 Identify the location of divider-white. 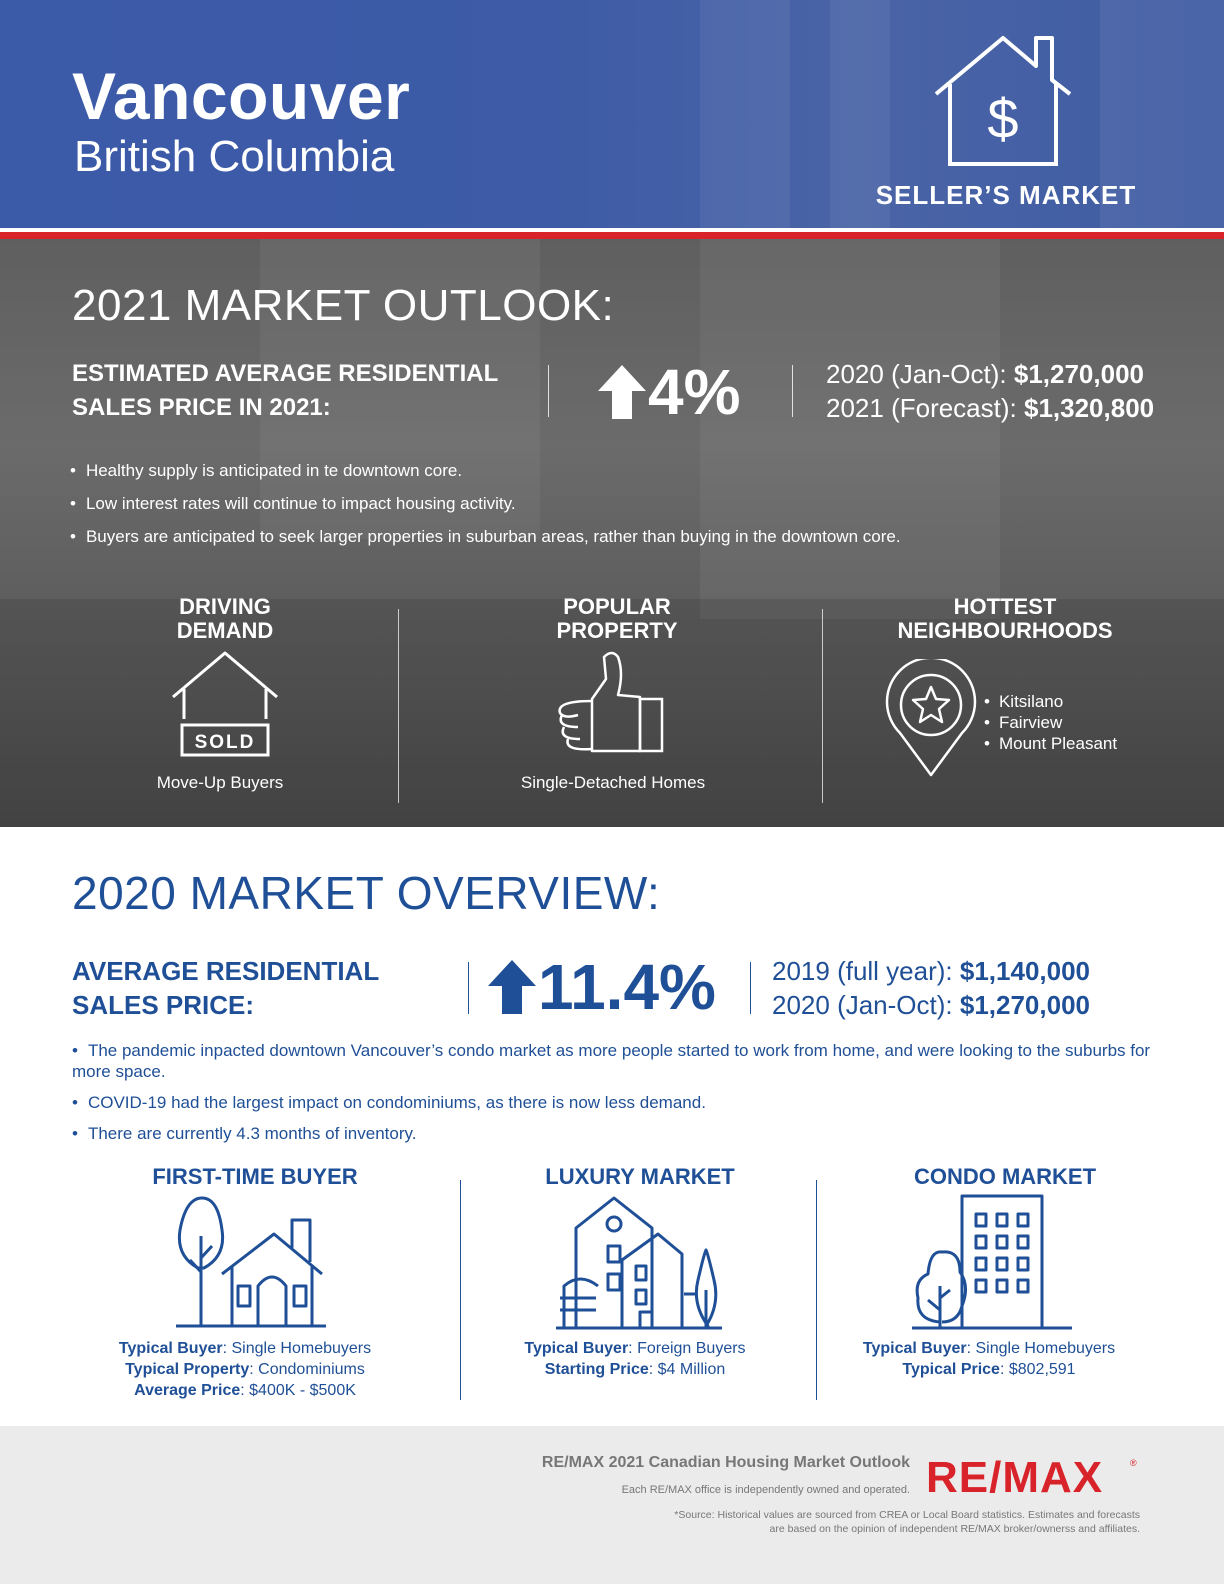
(612, 230).